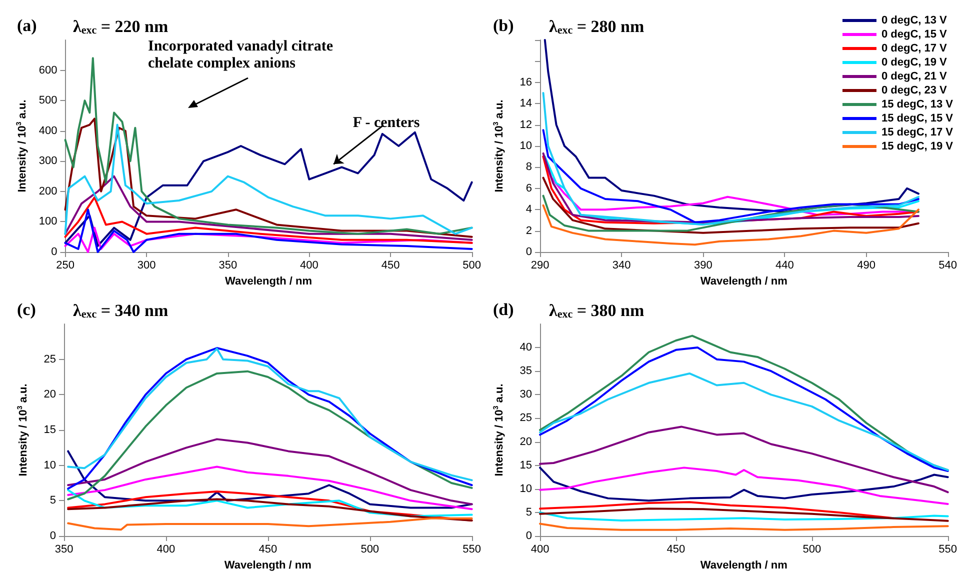 The image size is (968, 586). I want to click on y-tick-label: 500, so click(48, 100).